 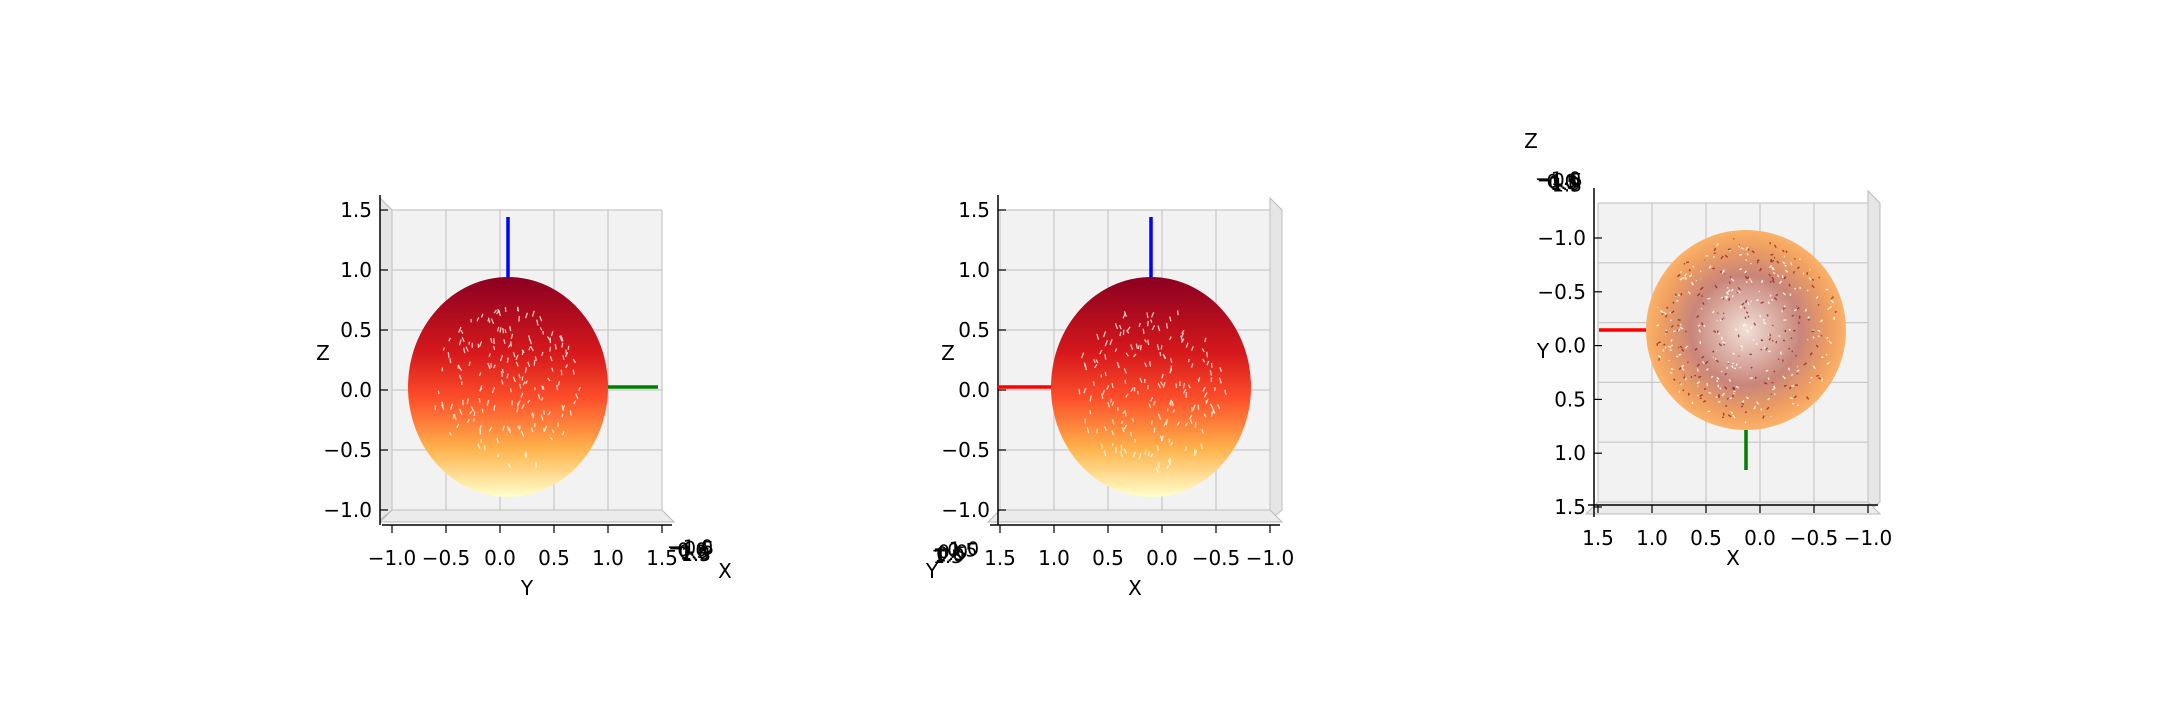 What do you see at coordinates (1570, 507) in the screenshot?
I see `vertical-tick-label: 1.5` at bounding box center [1570, 507].